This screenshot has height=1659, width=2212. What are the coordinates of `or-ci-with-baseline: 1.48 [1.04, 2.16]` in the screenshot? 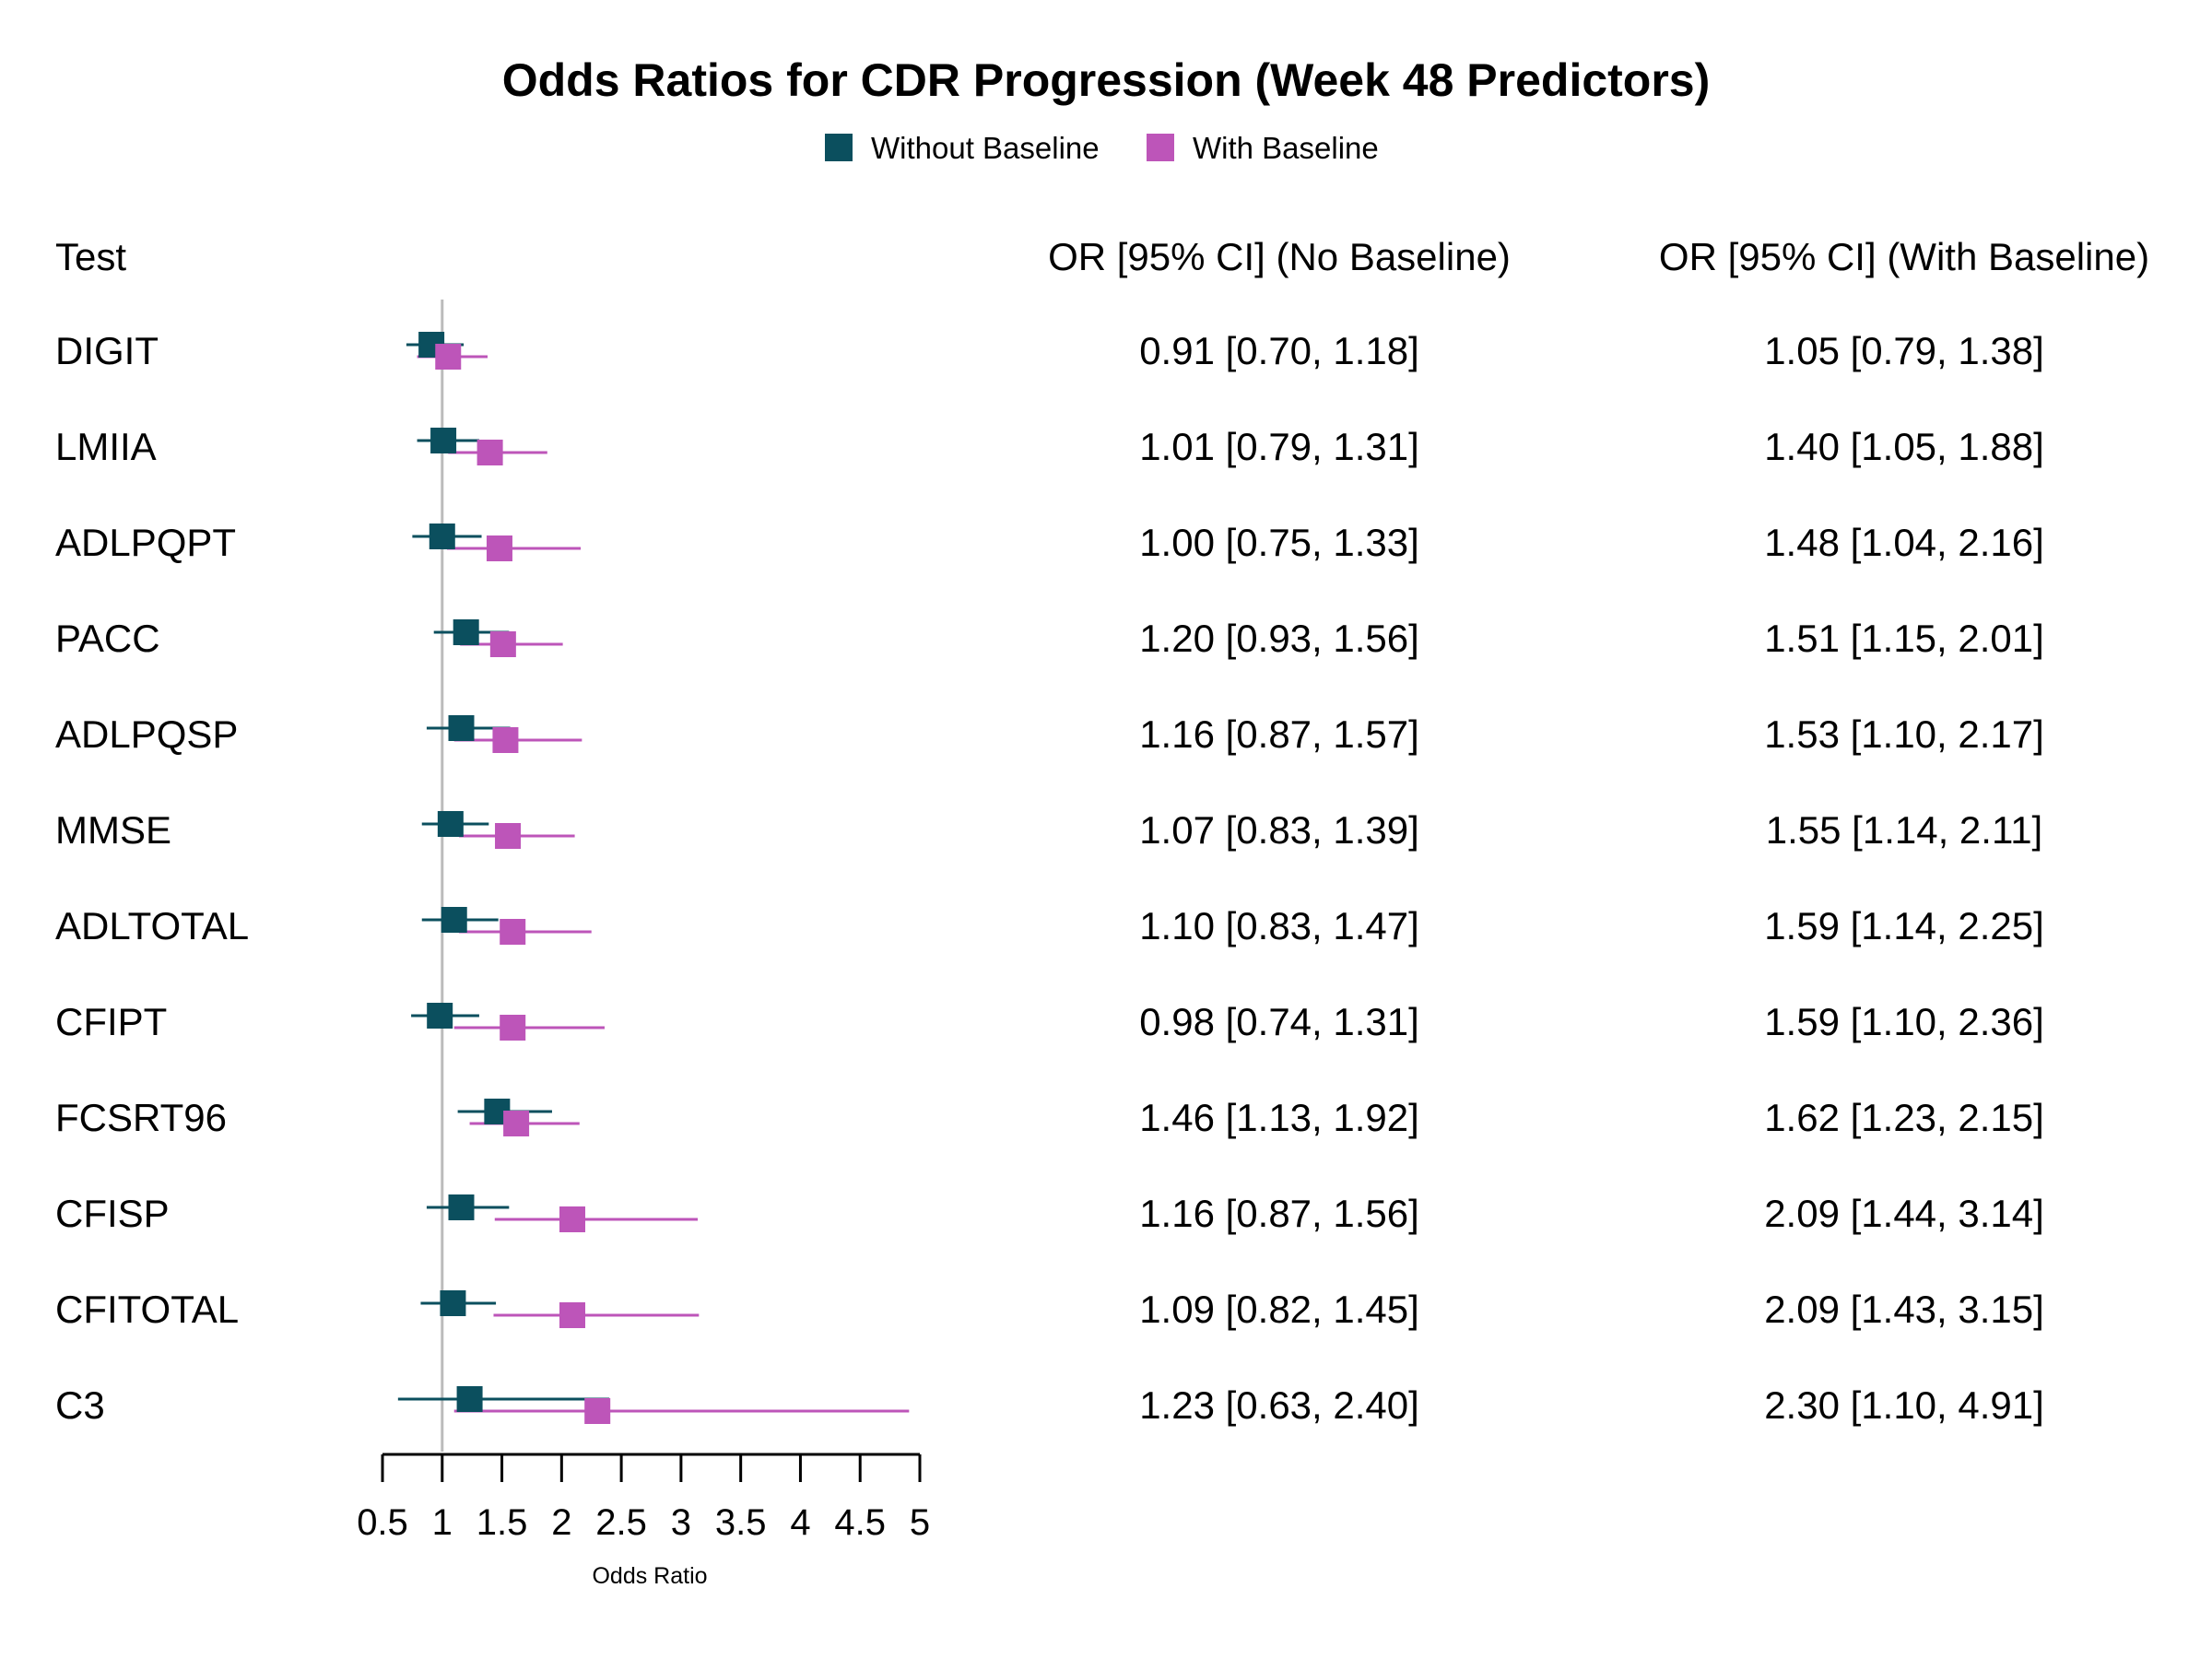 It's located at (1904, 542).